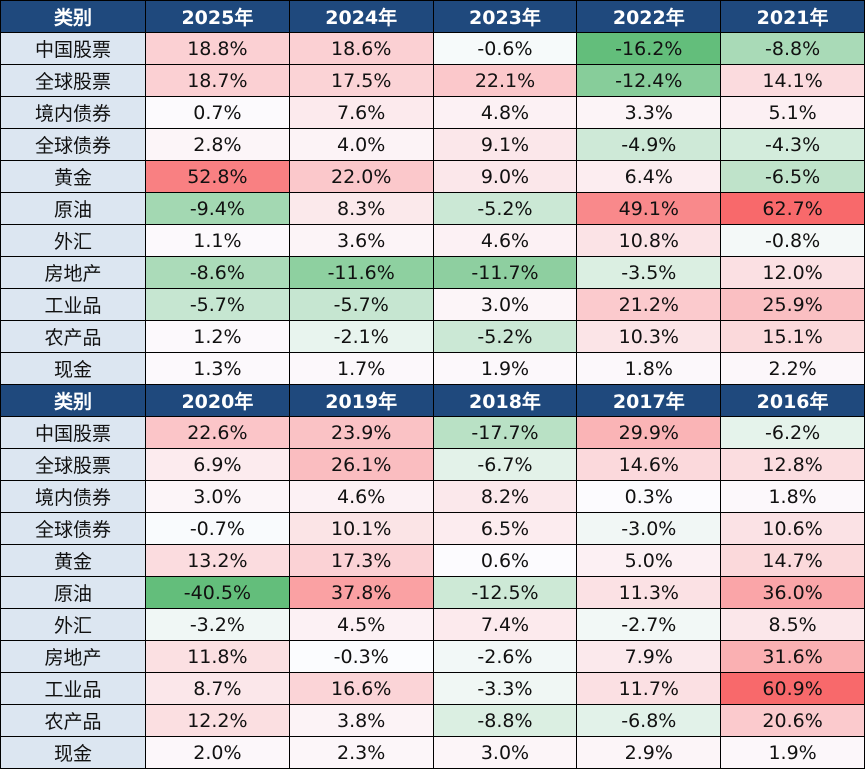  What do you see at coordinates (649, 80) in the screenshot?
I see `value-cell: -12.4%` at bounding box center [649, 80].